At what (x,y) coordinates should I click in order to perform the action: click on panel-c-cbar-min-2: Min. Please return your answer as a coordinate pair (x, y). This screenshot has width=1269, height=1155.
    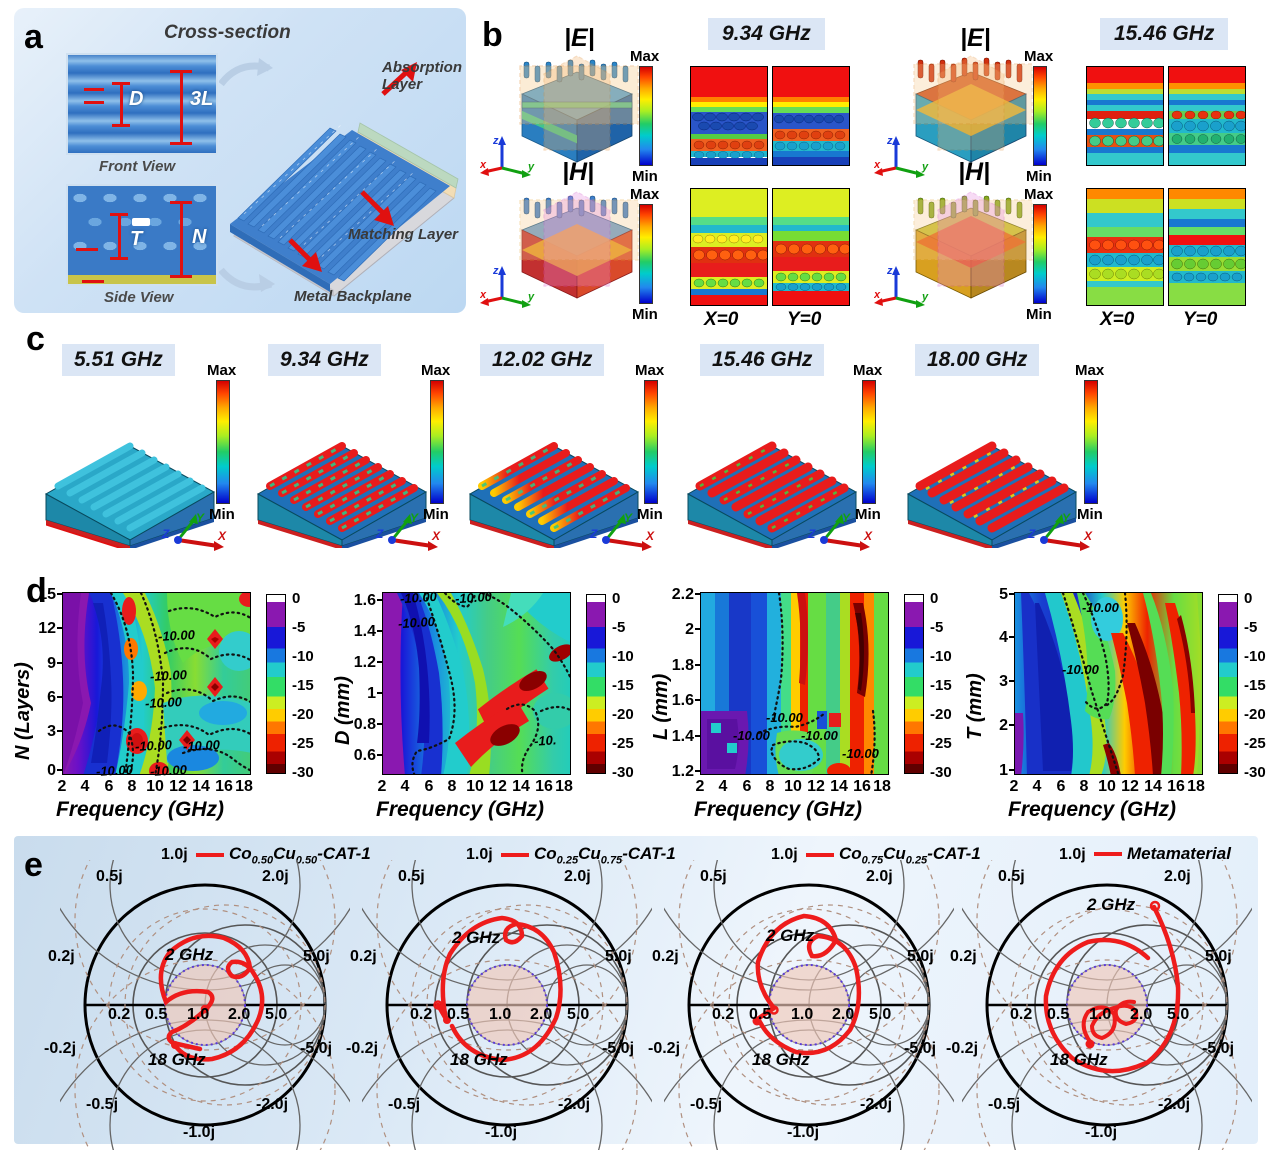
    Looking at the image, I should click on (650, 514).